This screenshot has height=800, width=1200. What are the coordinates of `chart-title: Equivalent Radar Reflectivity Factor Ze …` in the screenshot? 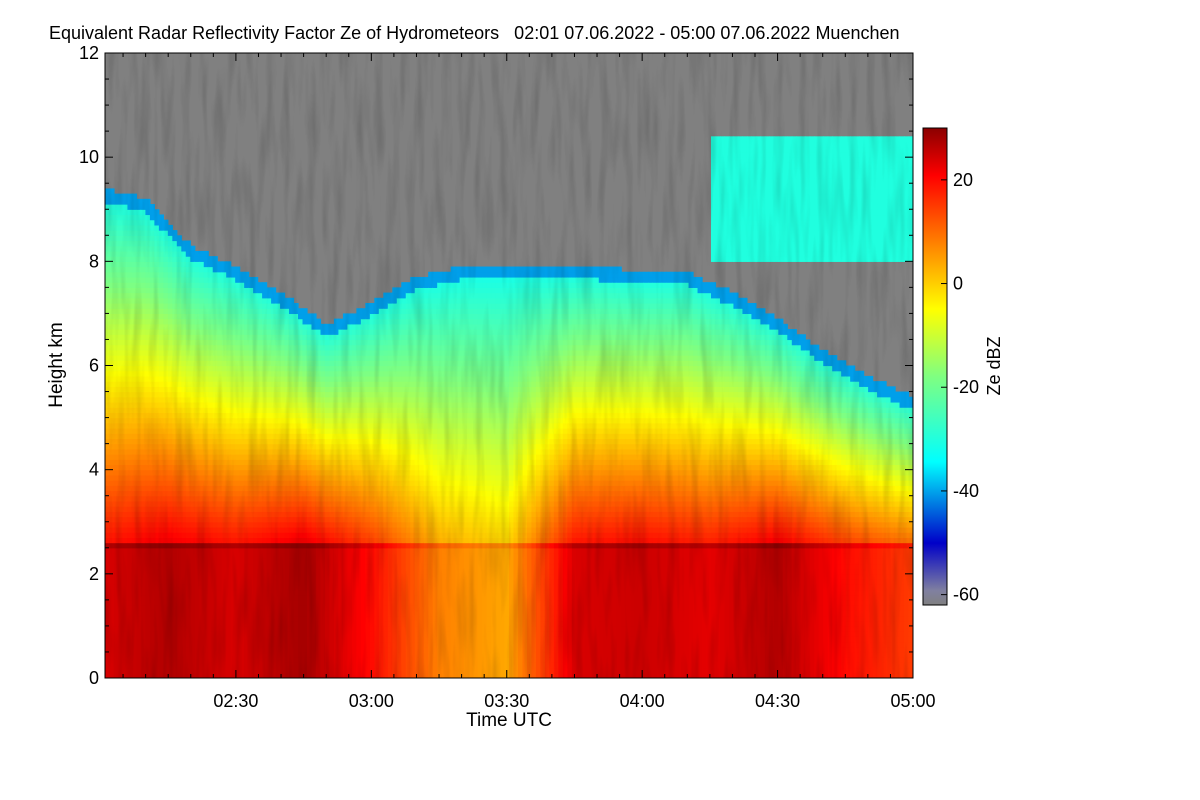 It's located at (474, 33).